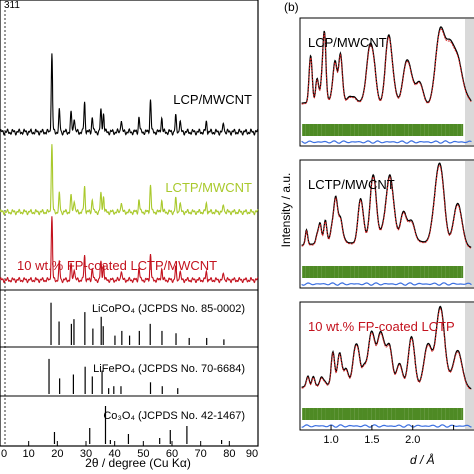  Describe the element at coordinates (252, 454) in the screenshot. I see `x-tick-label: 90` at that location.